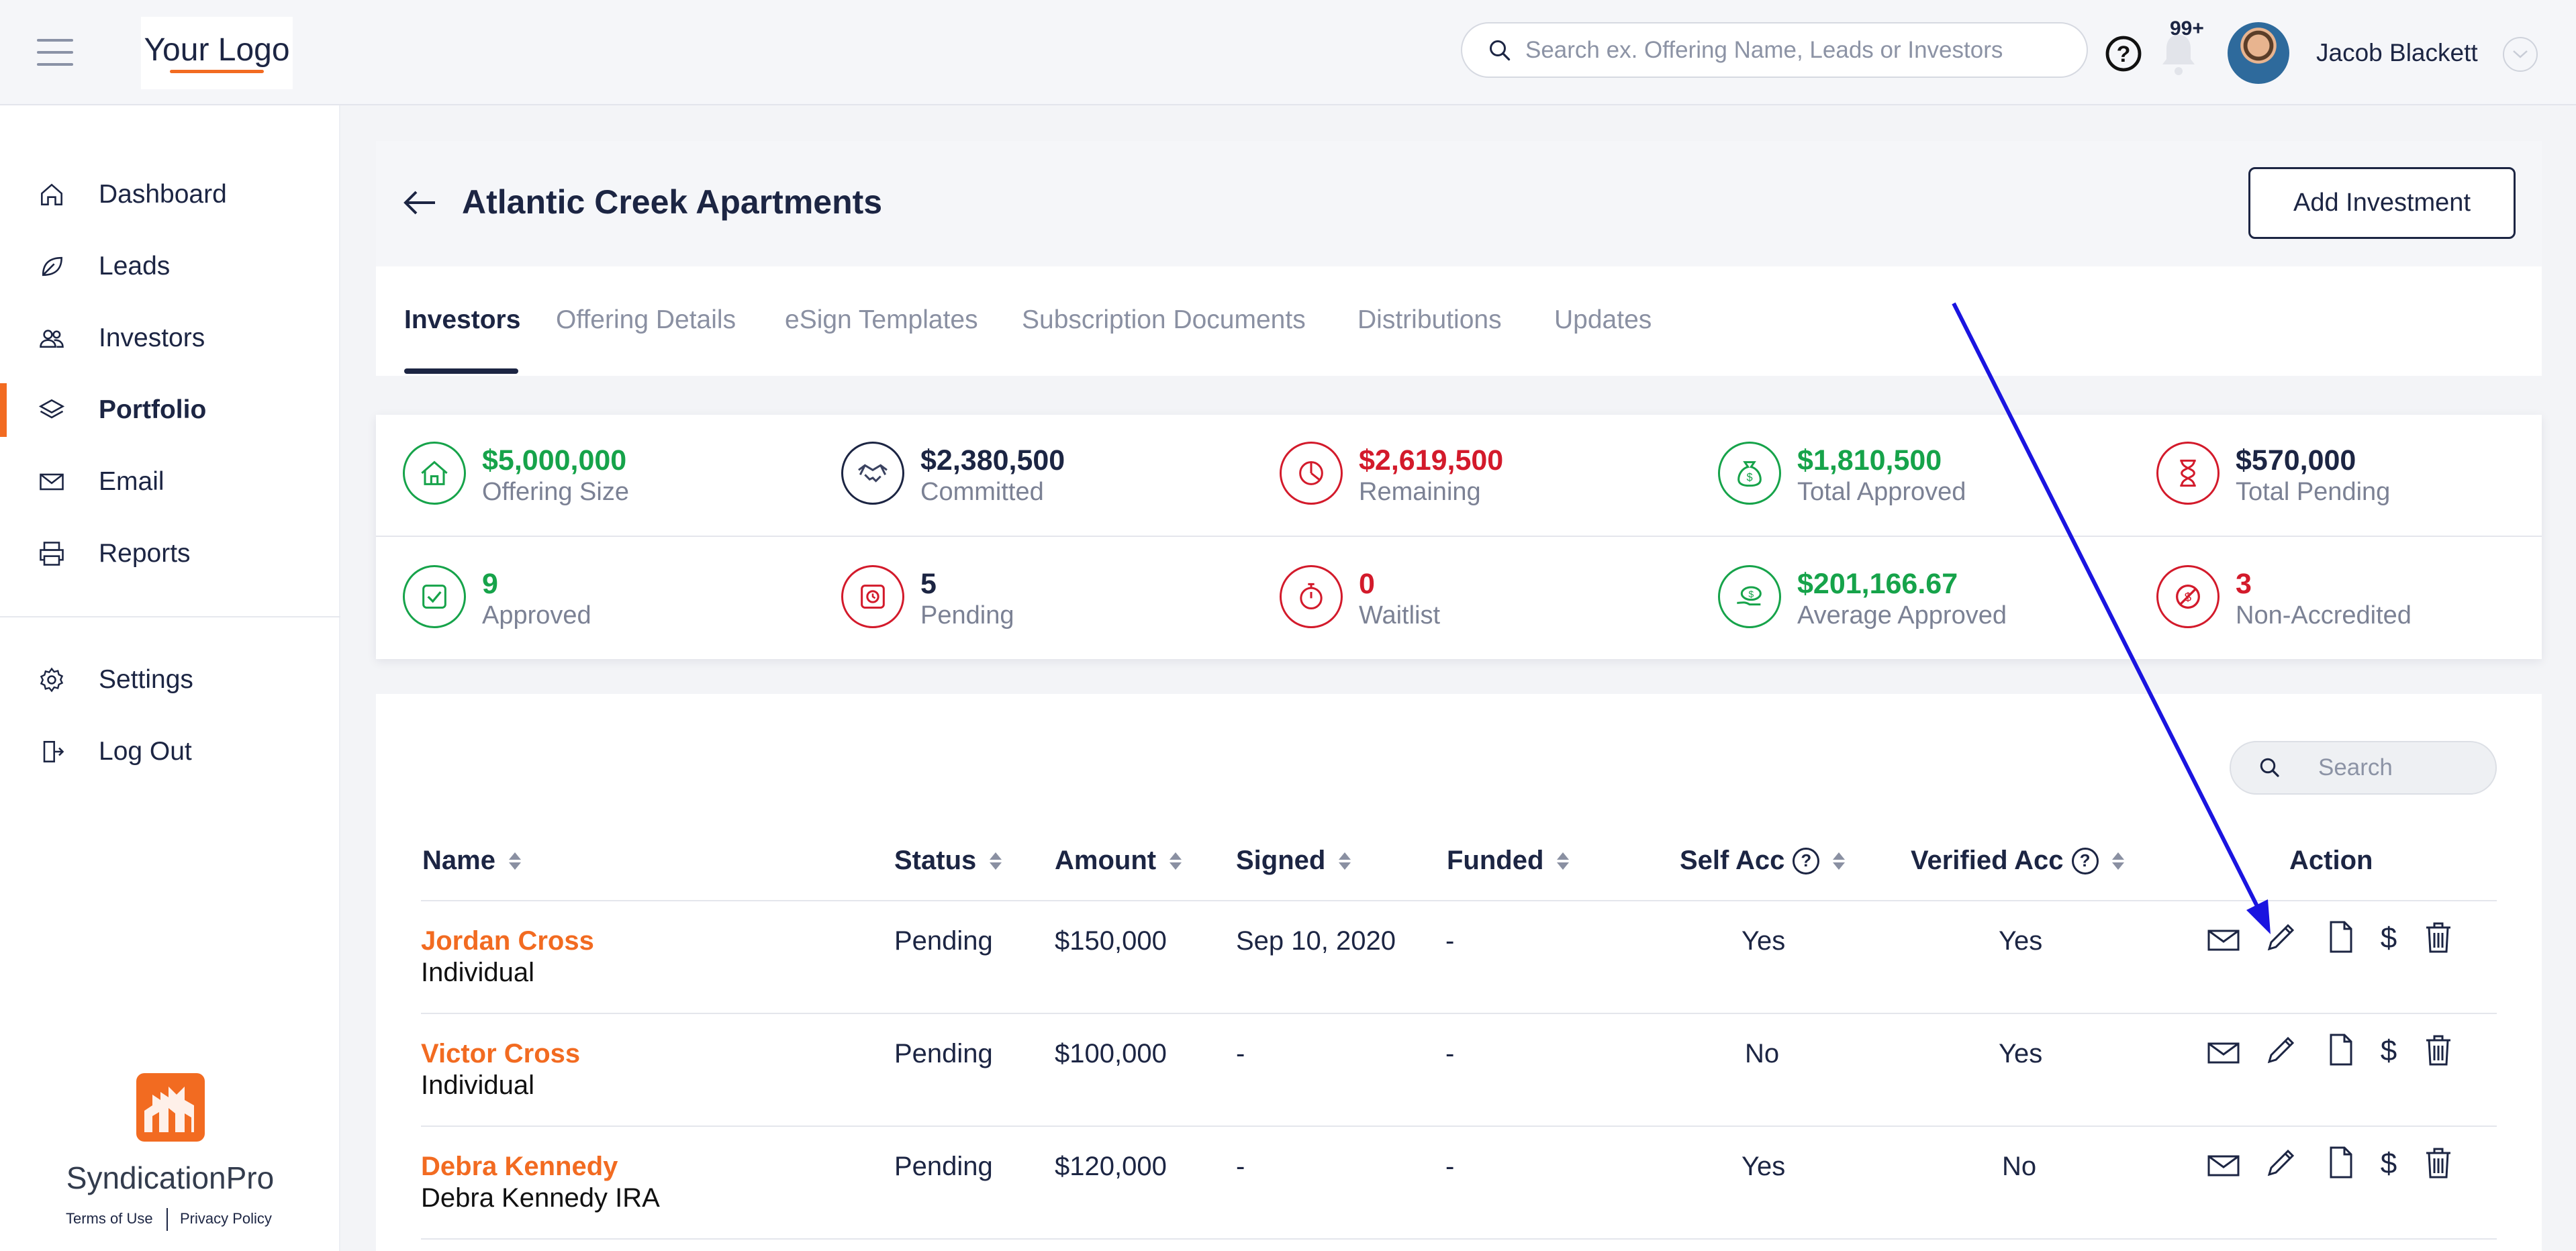 This screenshot has width=2576, height=1251. I want to click on column-header-amount: Amount, so click(1118, 861).